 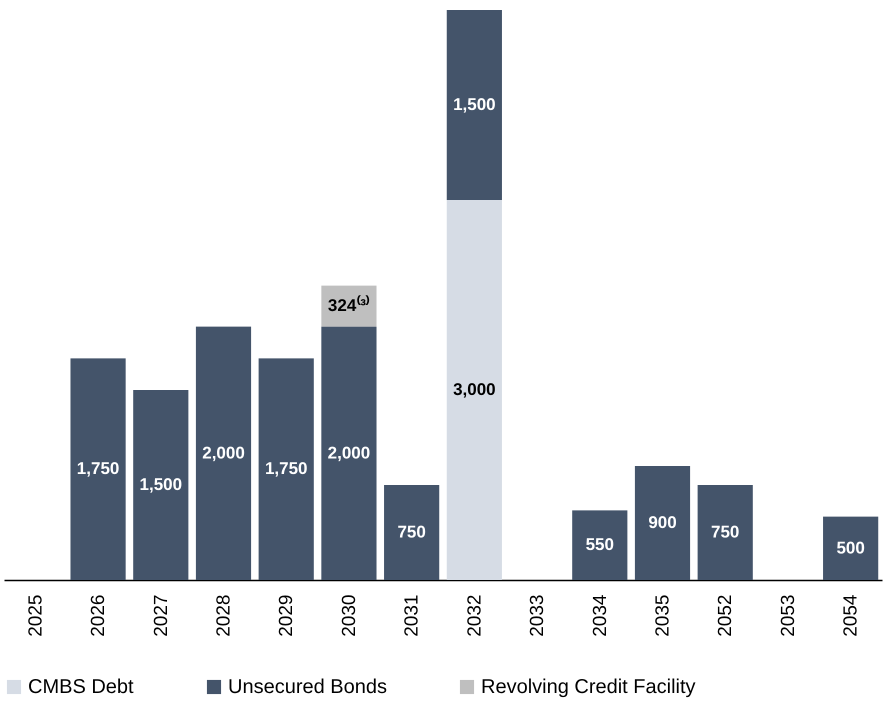 I want to click on x-tick-label: 2054, so click(x=851, y=615).